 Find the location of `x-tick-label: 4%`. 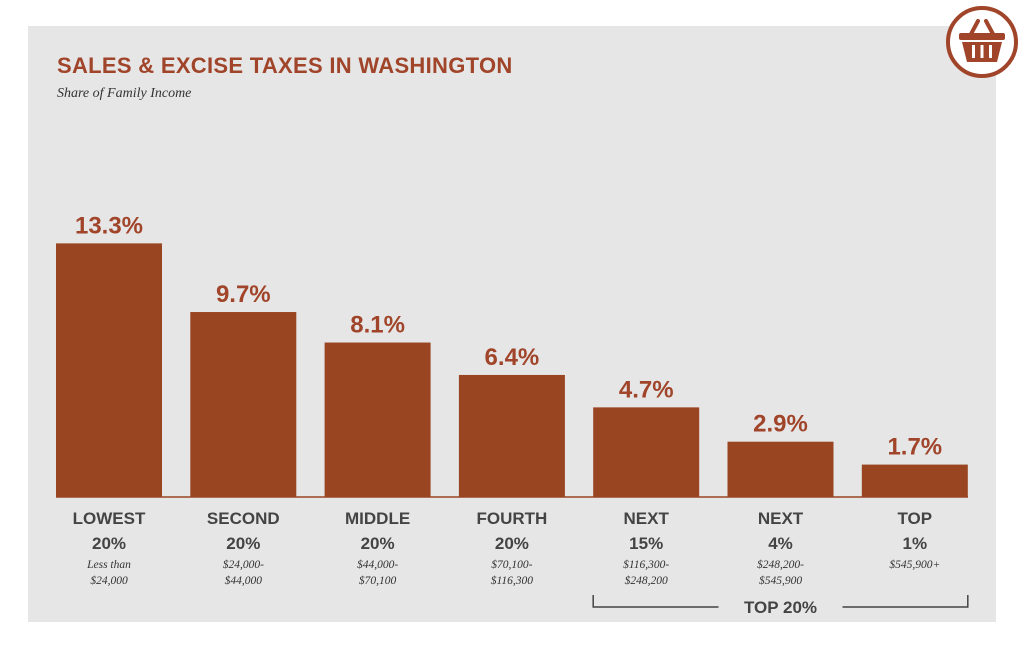

x-tick-label: 4% is located at coordinates (780, 543).